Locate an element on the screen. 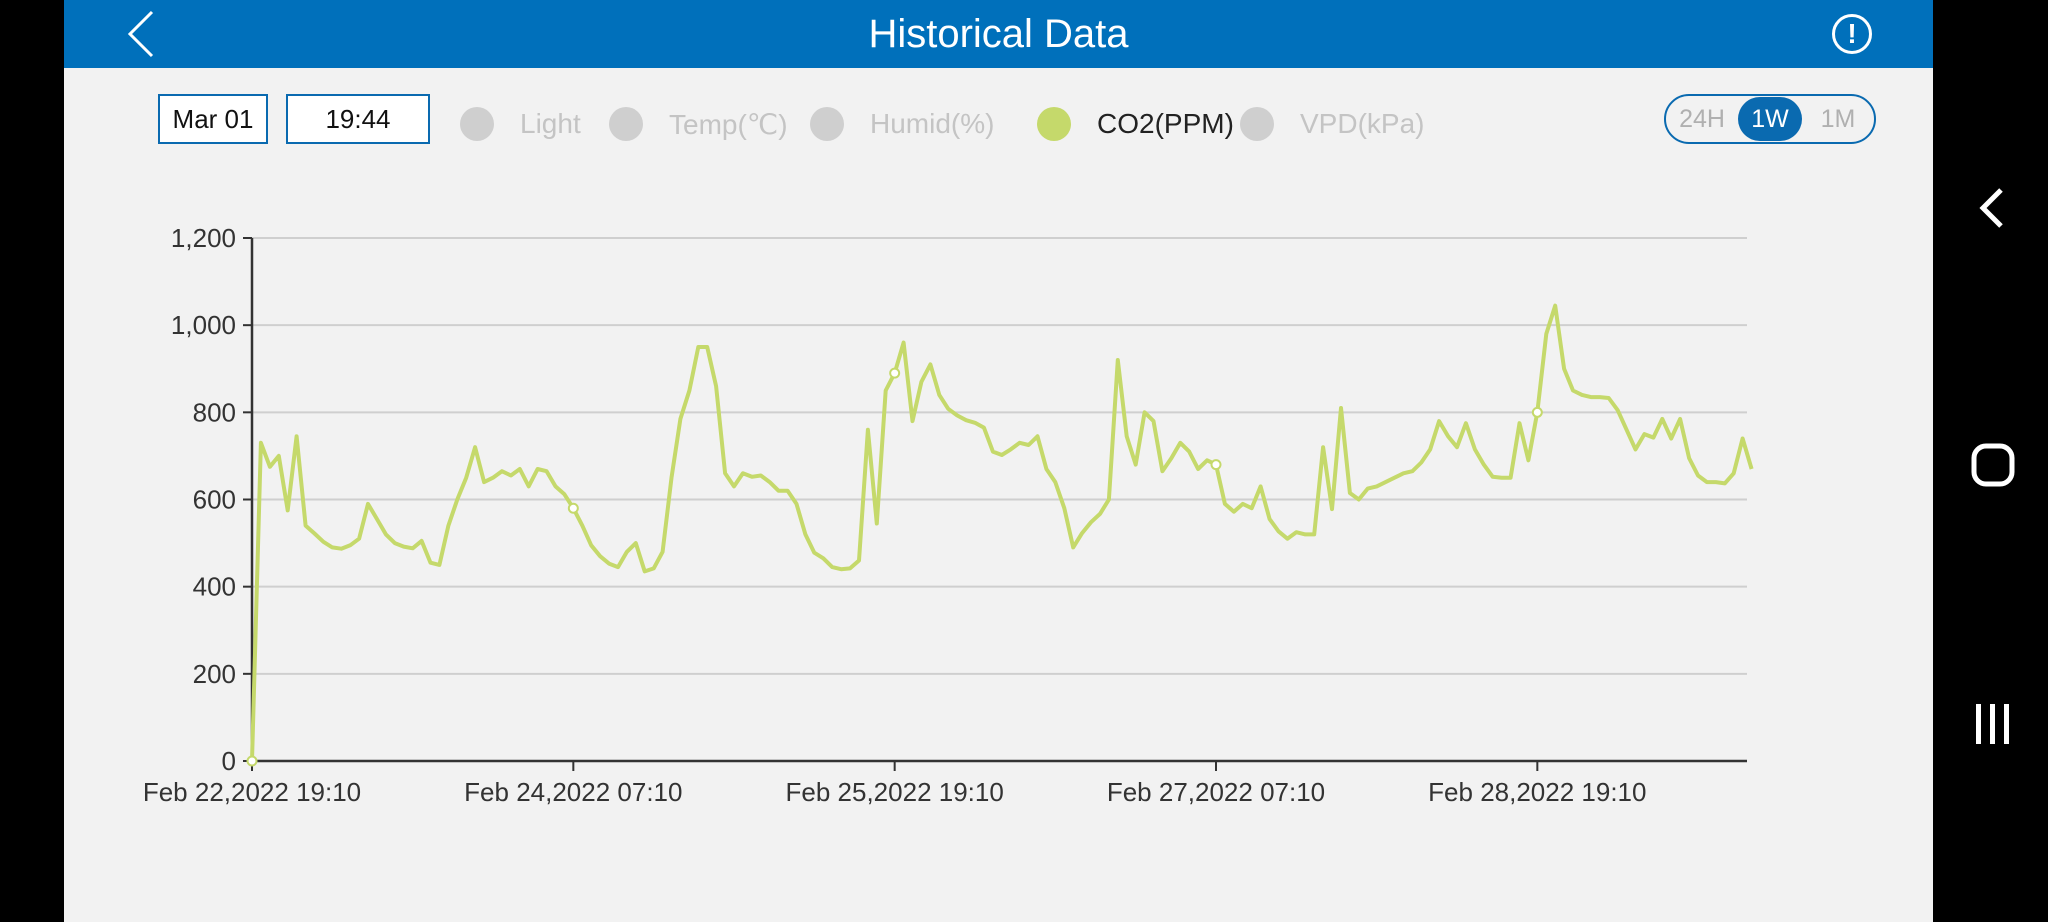  legend-temp: Temp(℃) is located at coordinates (698, 124).